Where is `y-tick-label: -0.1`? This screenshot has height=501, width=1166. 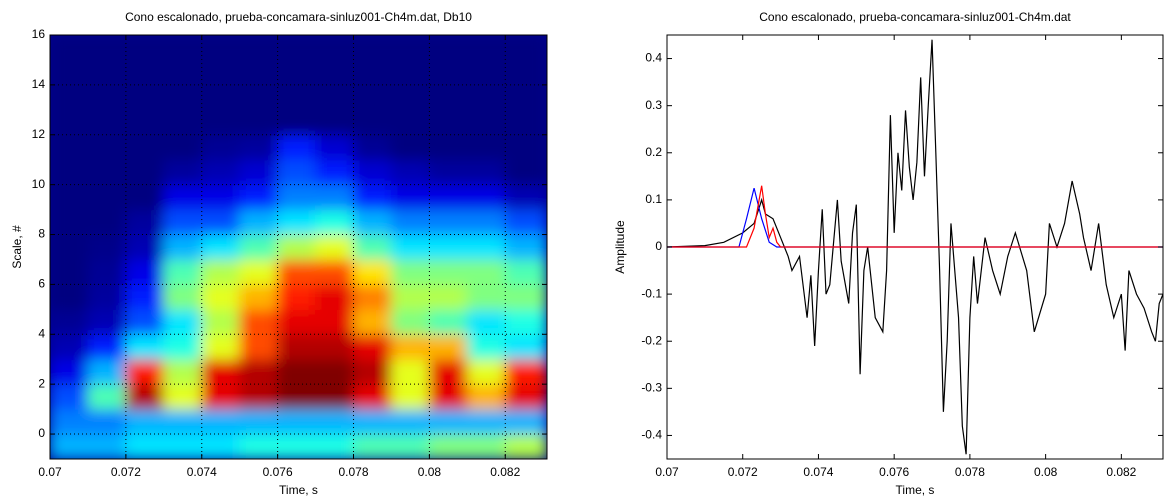 y-tick-label: -0.1 is located at coordinates (651, 293).